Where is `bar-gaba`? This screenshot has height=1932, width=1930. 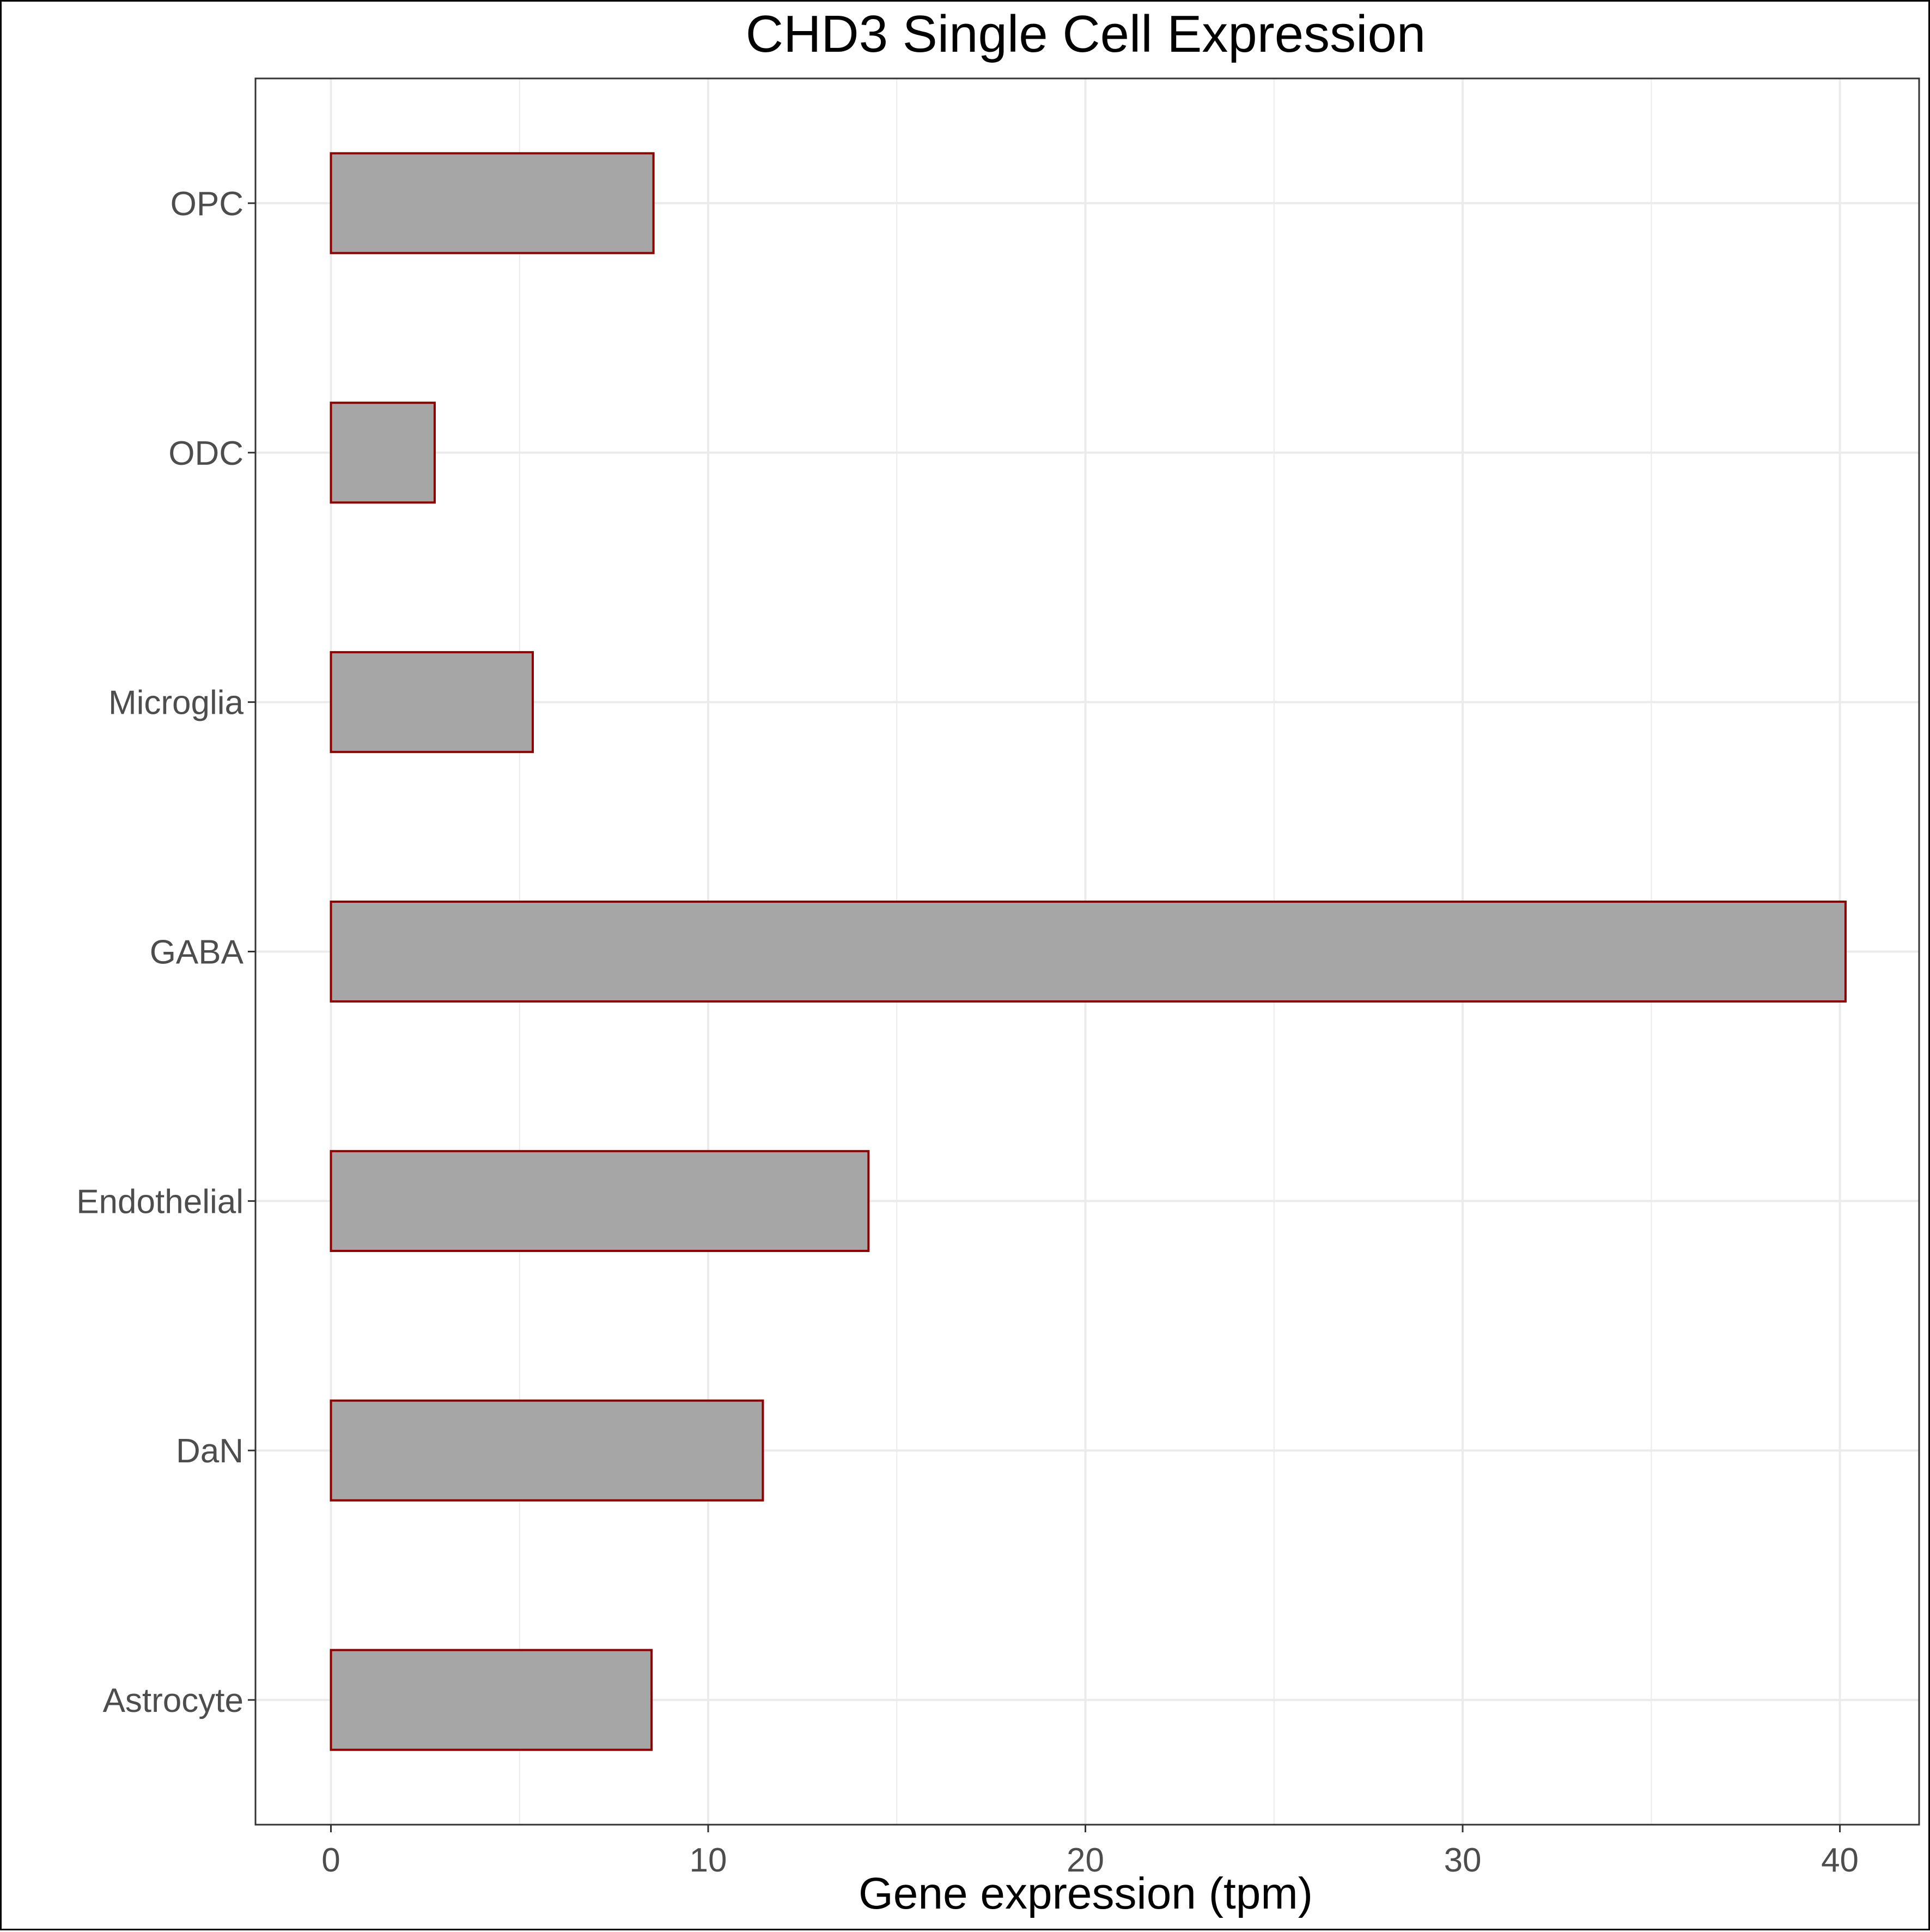
bar-gaba is located at coordinates (1088, 952).